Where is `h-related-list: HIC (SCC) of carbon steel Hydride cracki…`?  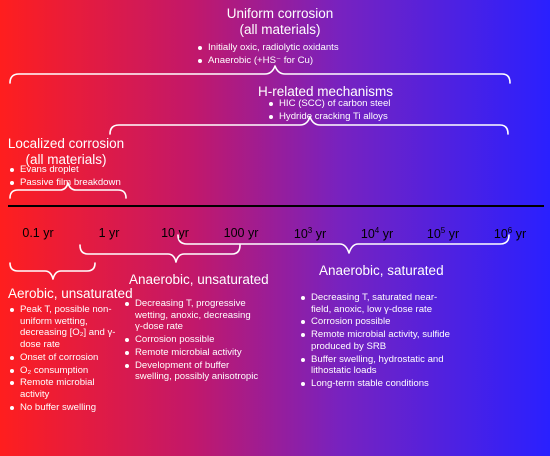 h-related-list: HIC (SCC) of carbon steel Hydride cracki… is located at coordinates (328, 110).